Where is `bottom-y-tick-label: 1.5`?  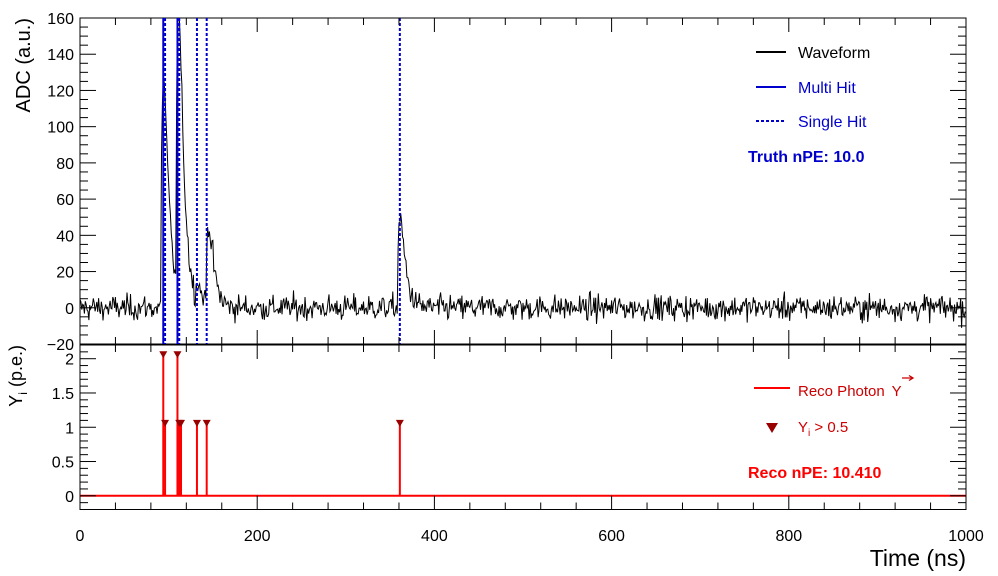
bottom-y-tick-label: 1.5 is located at coordinates (63, 394).